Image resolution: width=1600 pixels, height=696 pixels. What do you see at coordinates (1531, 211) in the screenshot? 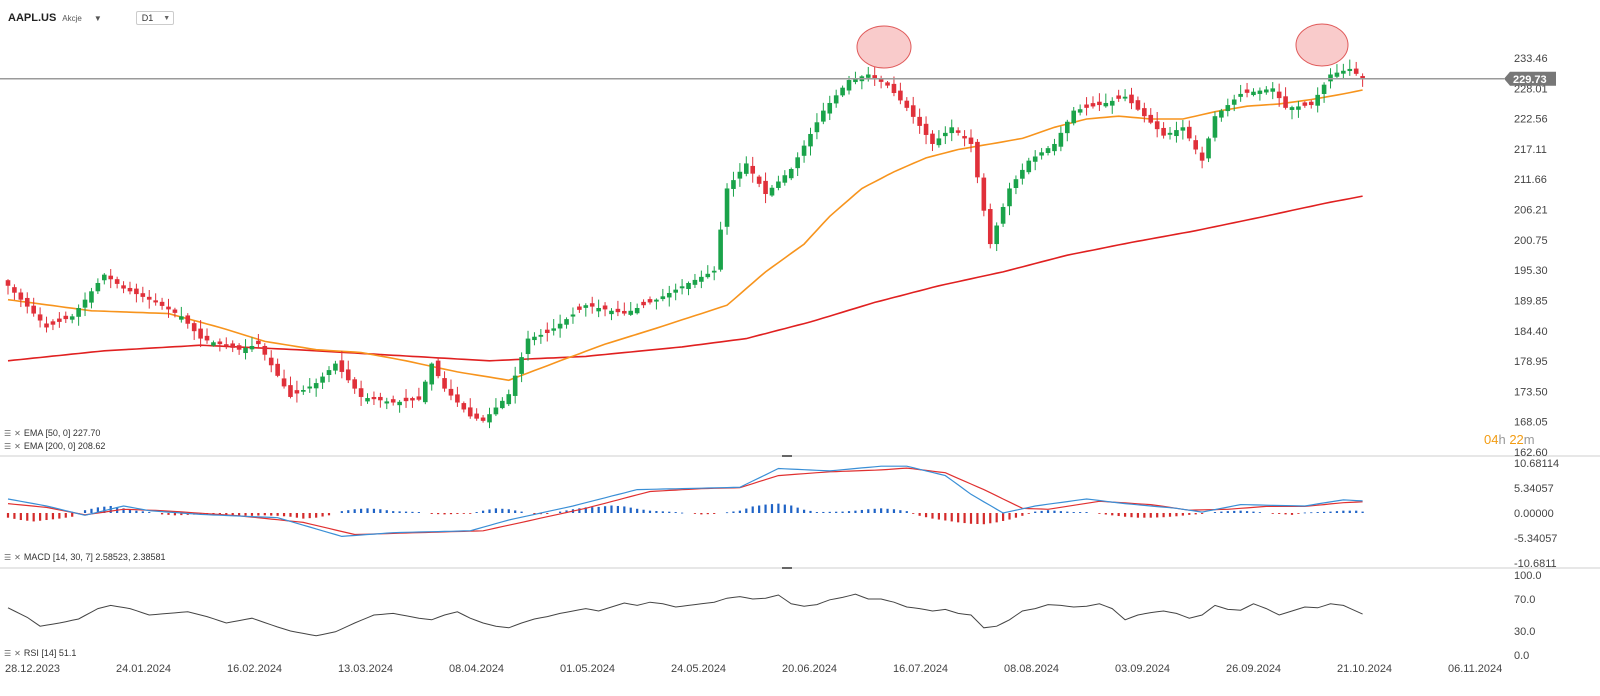
I see `y-tick-label: 206.21` at bounding box center [1531, 211].